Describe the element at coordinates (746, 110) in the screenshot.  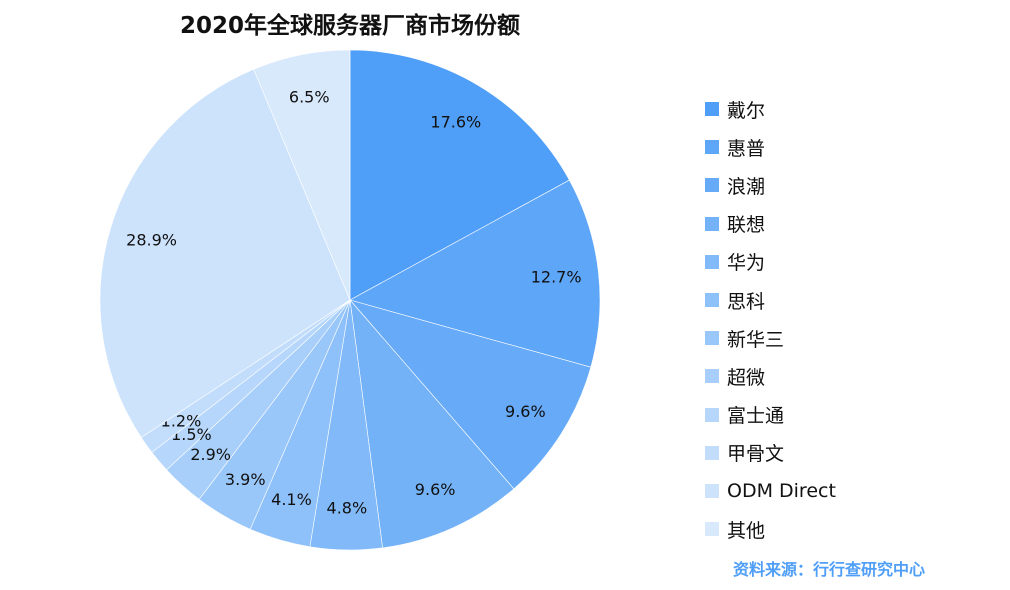
I see `legend-label: 戴尔` at that location.